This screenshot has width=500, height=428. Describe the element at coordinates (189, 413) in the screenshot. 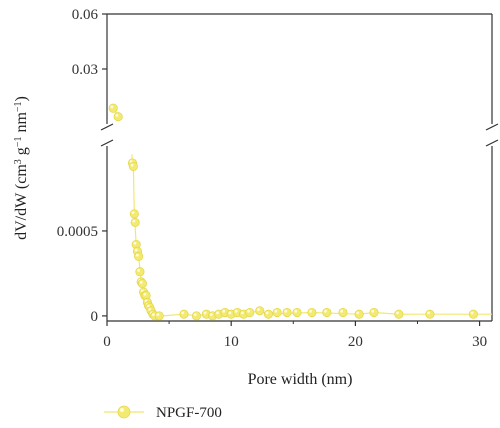

I see `legend-label: NPGF-700` at that location.